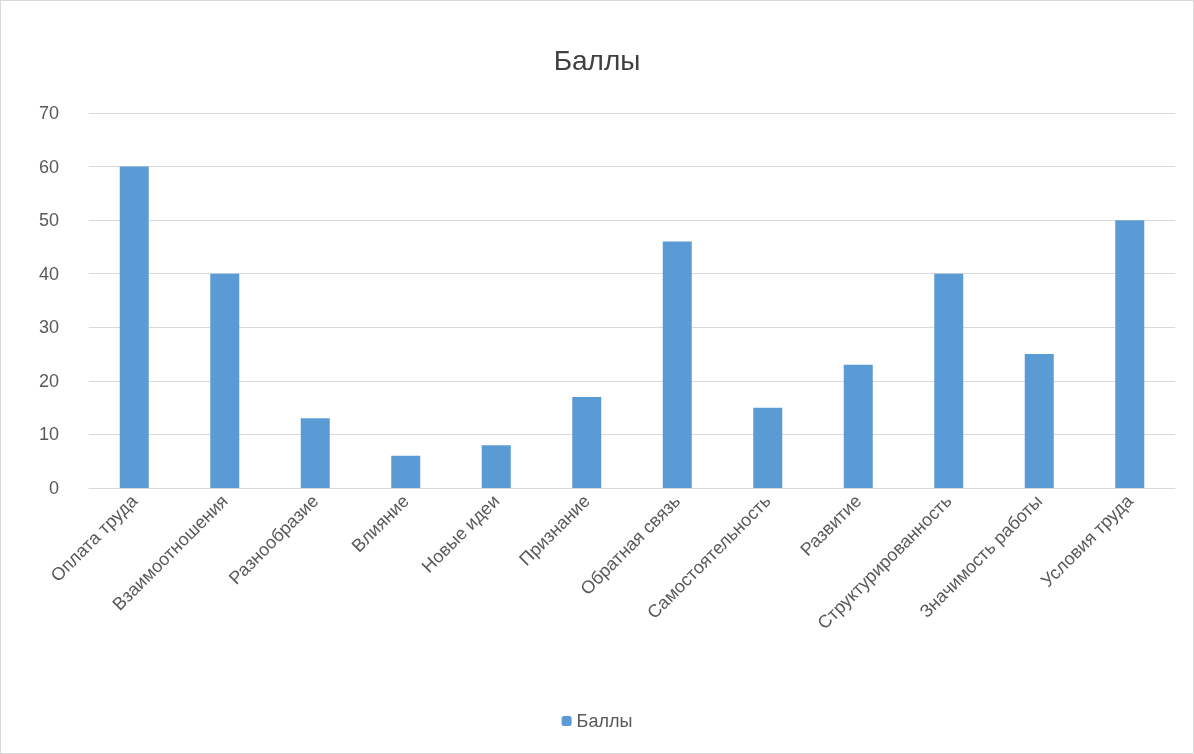  Describe the element at coordinates (48, 166) in the screenshot. I see `y-tick-label: 60` at that location.